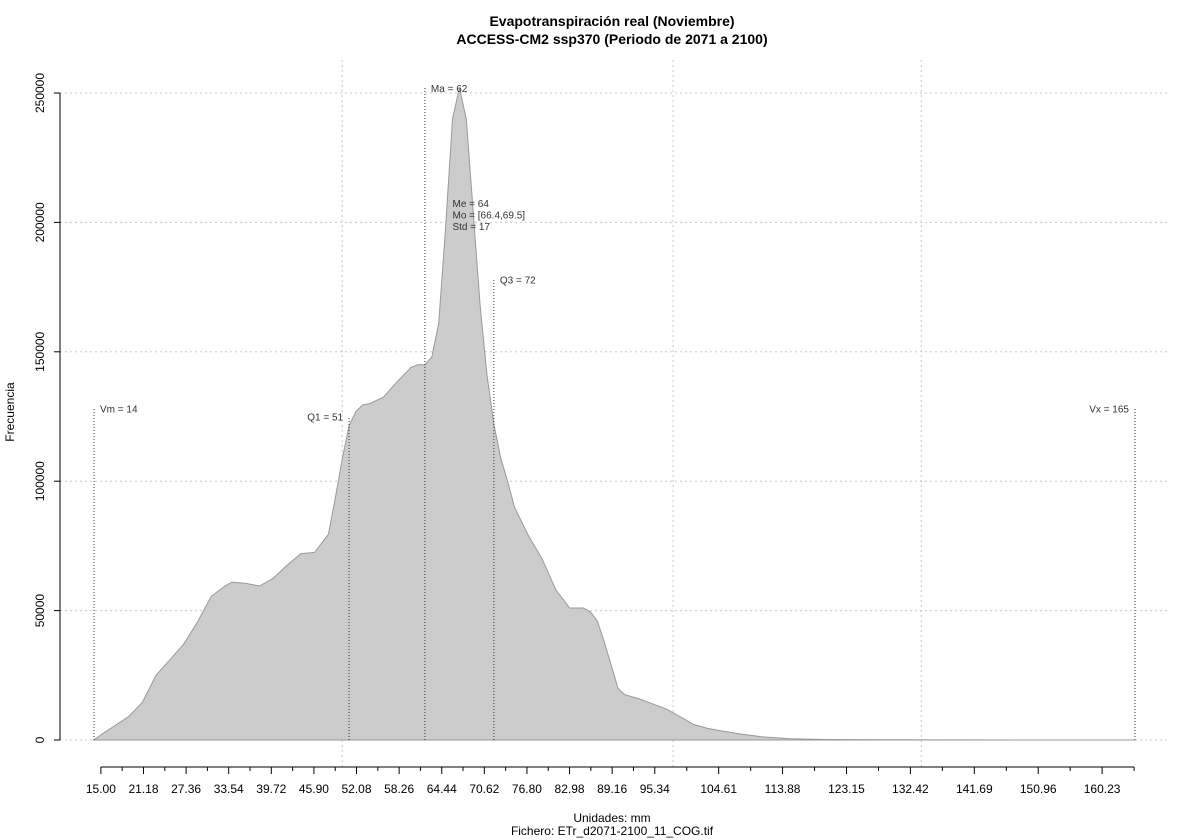 This screenshot has width=1200, height=840. Describe the element at coordinates (40, 739) in the screenshot. I see `y-tick-label: 0` at that location.